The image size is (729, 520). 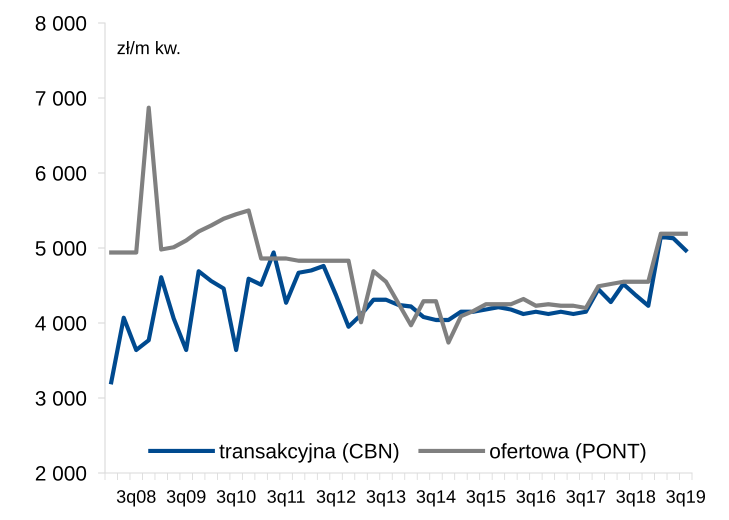 I want to click on annotation: zł/m kw., so click(x=148, y=47).